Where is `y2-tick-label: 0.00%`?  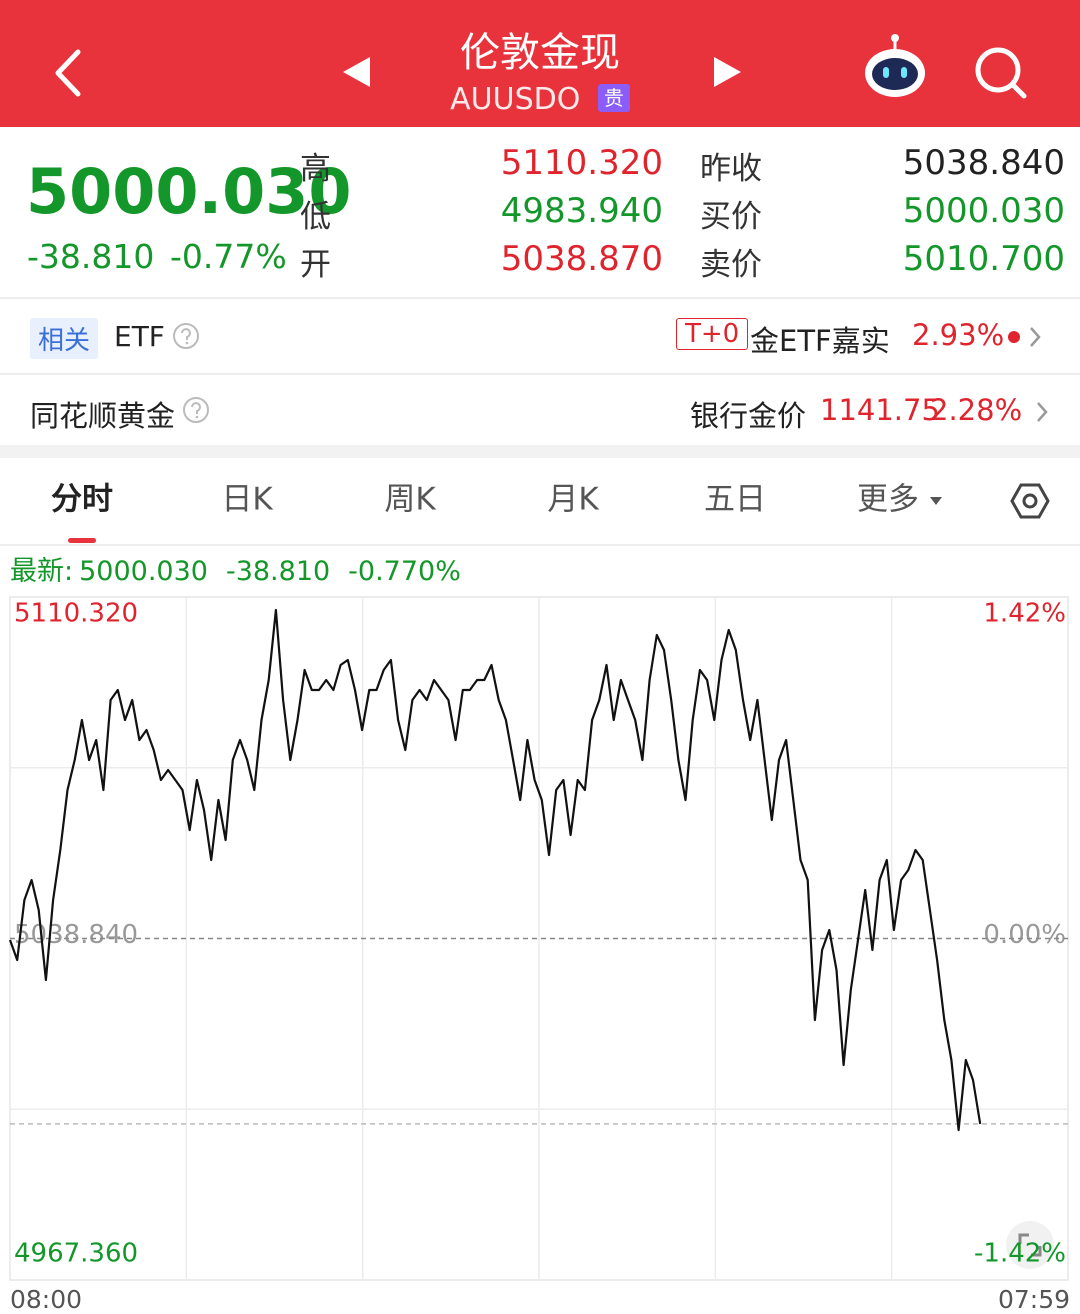
y2-tick-label: 0.00% is located at coordinates (1024, 935).